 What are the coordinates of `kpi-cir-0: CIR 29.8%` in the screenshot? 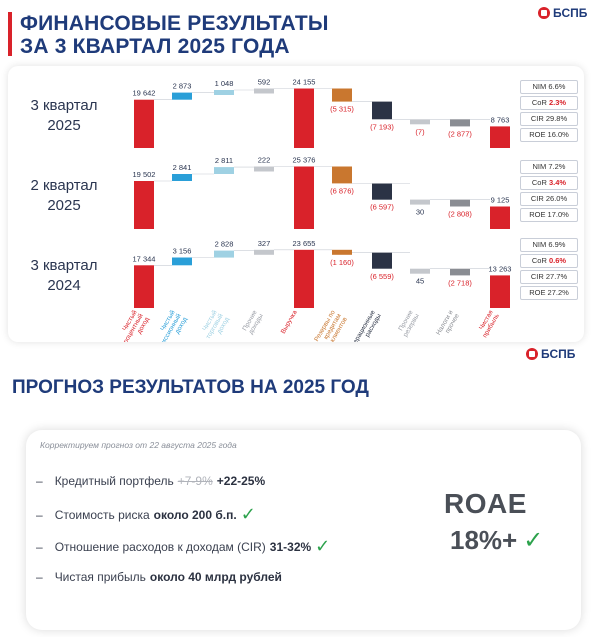 It's located at (549, 119).